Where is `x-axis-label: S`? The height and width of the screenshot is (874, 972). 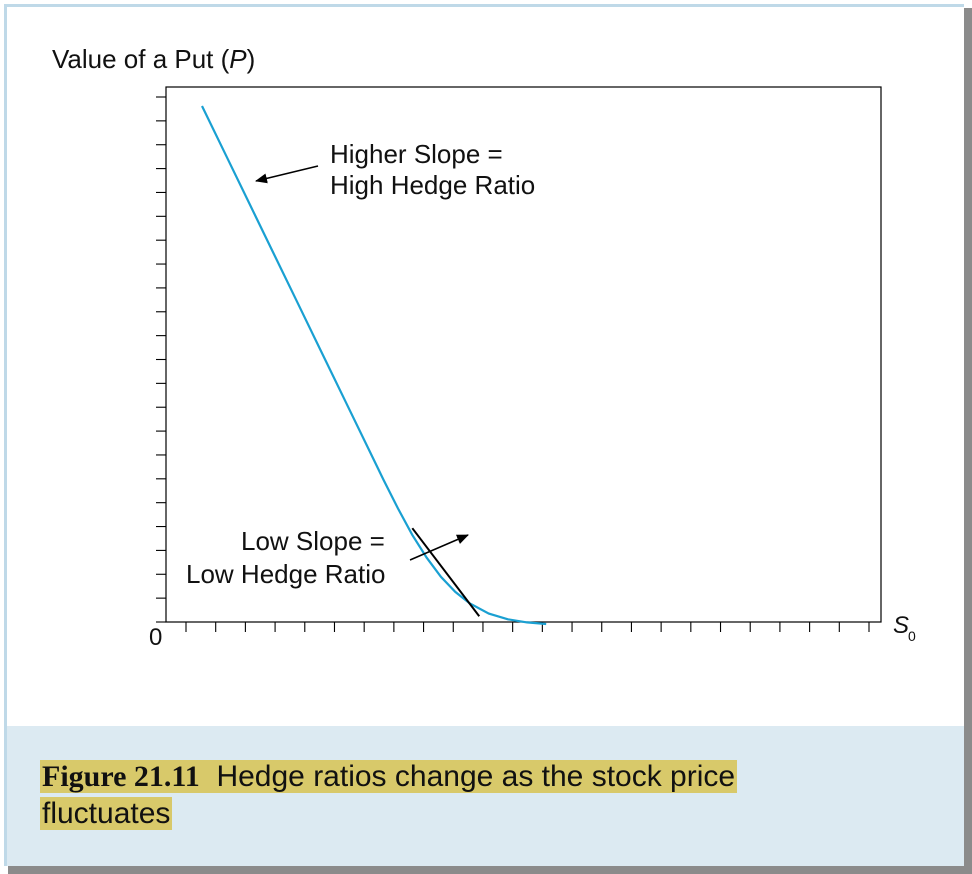 x-axis-label: S is located at coordinates (901, 625).